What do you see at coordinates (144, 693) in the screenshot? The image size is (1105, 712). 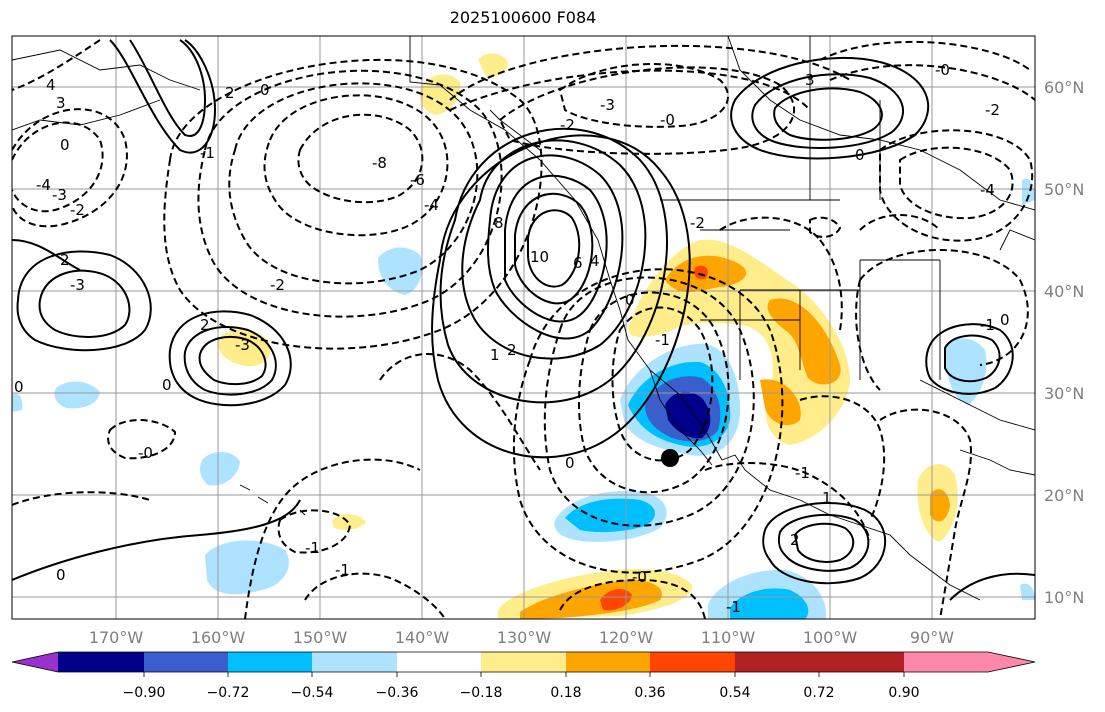 I see `colorbar-tick-label: −0.90` at bounding box center [144, 693].